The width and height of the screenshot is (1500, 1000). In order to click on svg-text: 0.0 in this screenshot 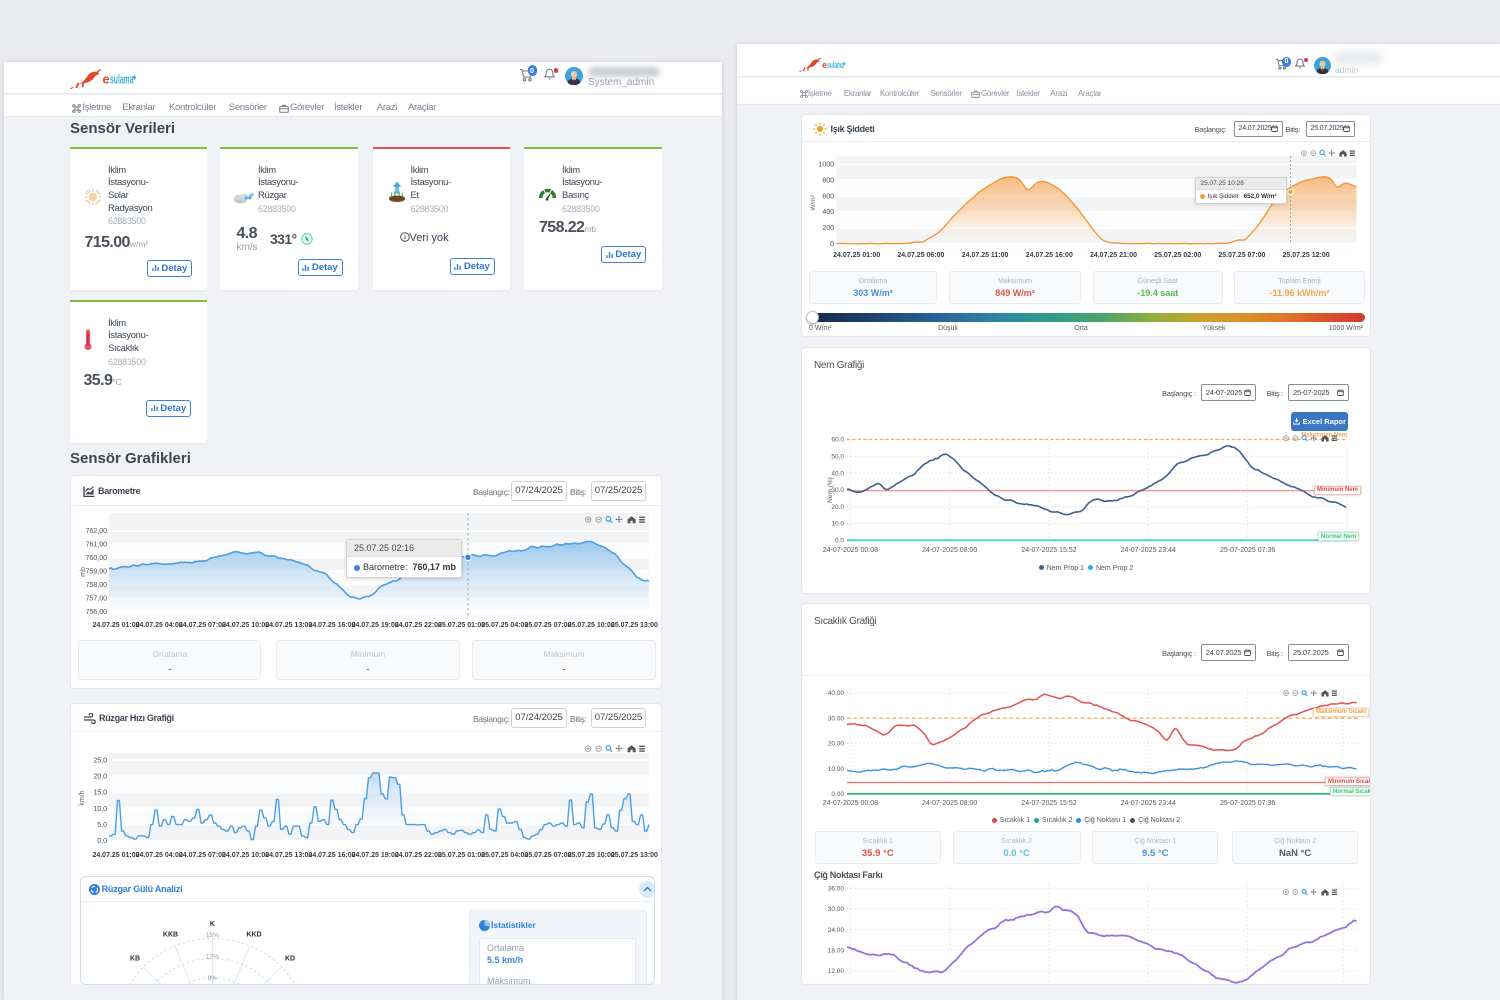, I will do `click(839, 540)`.